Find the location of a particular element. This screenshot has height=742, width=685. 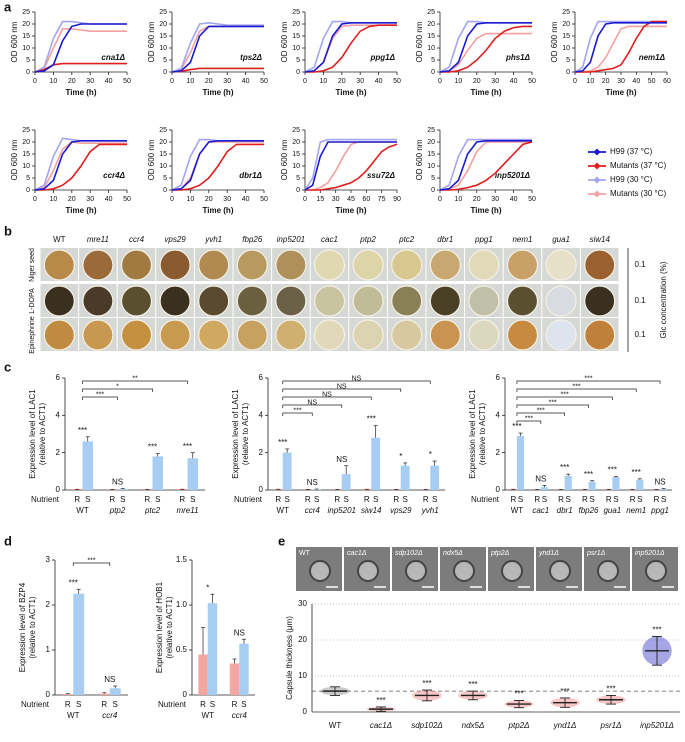

category-label: gua1 is located at coordinates (612, 510).